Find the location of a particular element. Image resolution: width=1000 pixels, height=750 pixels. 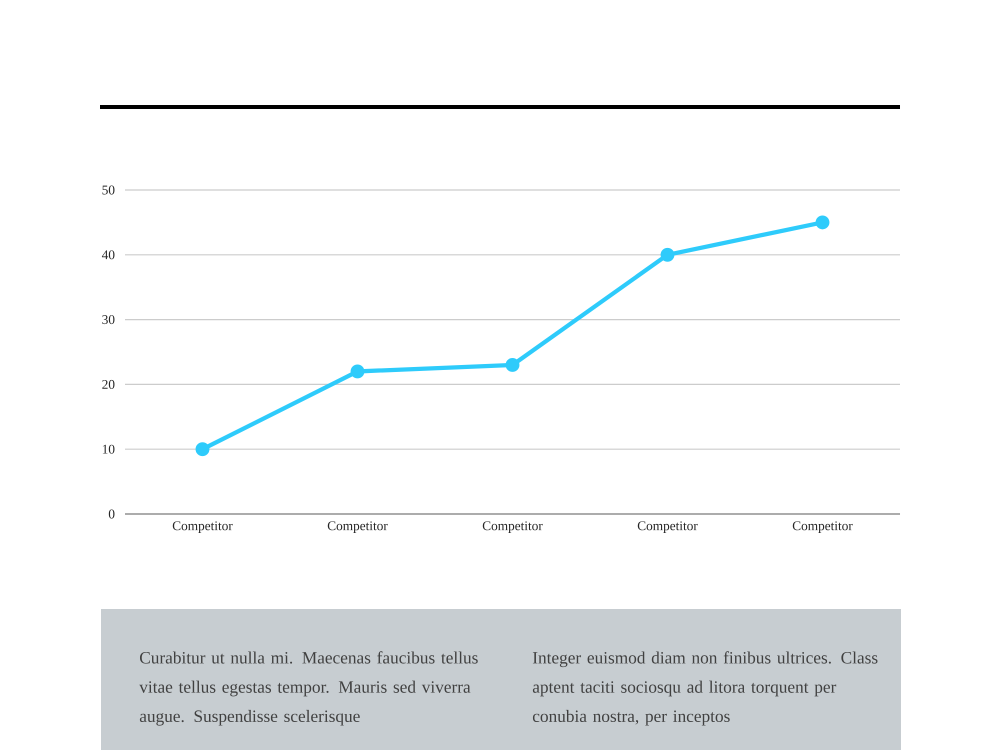

y-tick-label: 40 is located at coordinates (108, 255).